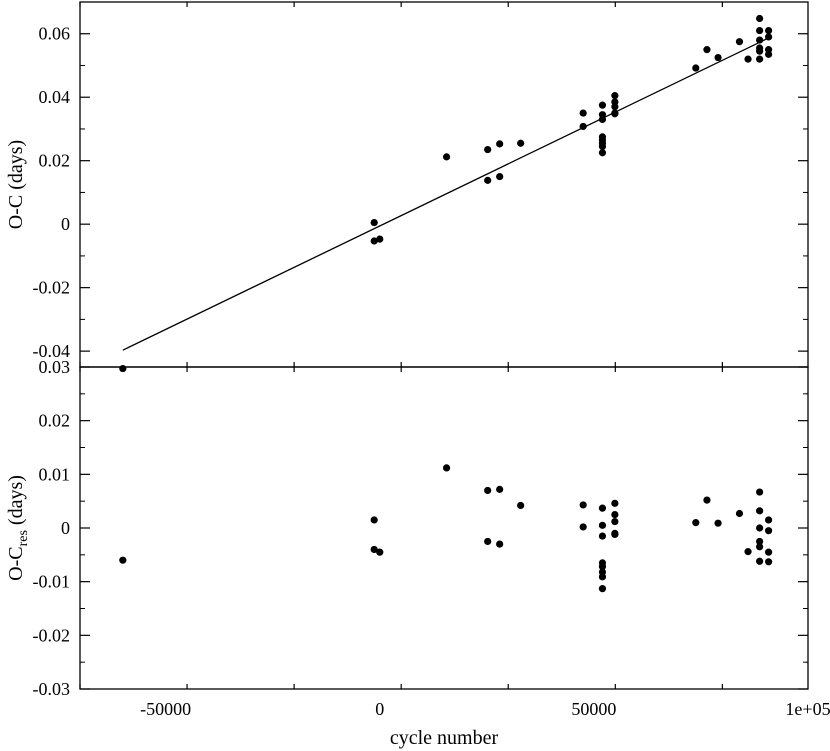 This screenshot has width=830, height=751. I want to click on y-tick-label: 0.01, so click(55, 474).